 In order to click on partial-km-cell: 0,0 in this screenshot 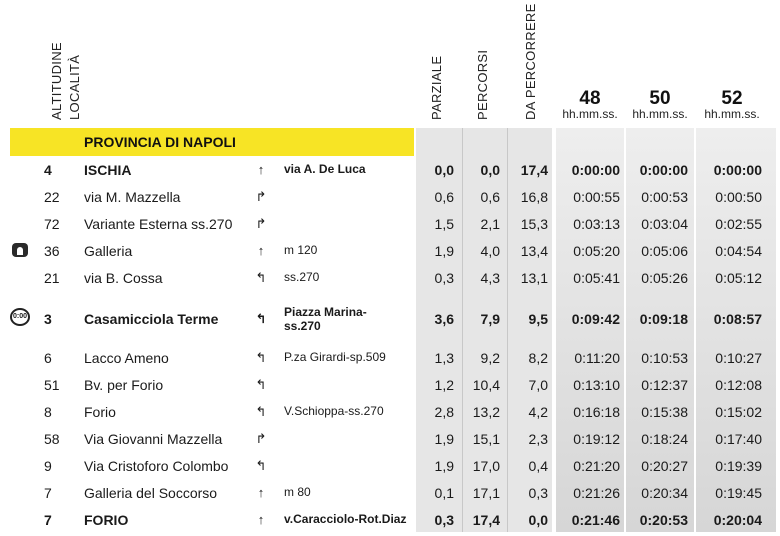, I will do `click(444, 170)`.